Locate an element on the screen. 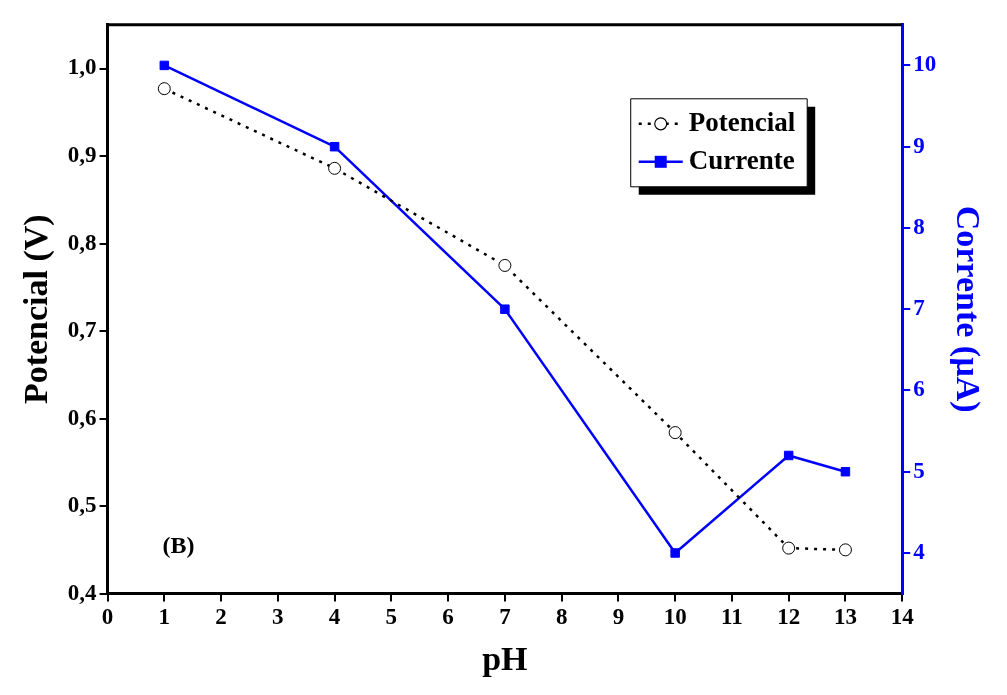 The image size is (1007, 695). x-tick-label: 3 is located at coordinates (278, 617).